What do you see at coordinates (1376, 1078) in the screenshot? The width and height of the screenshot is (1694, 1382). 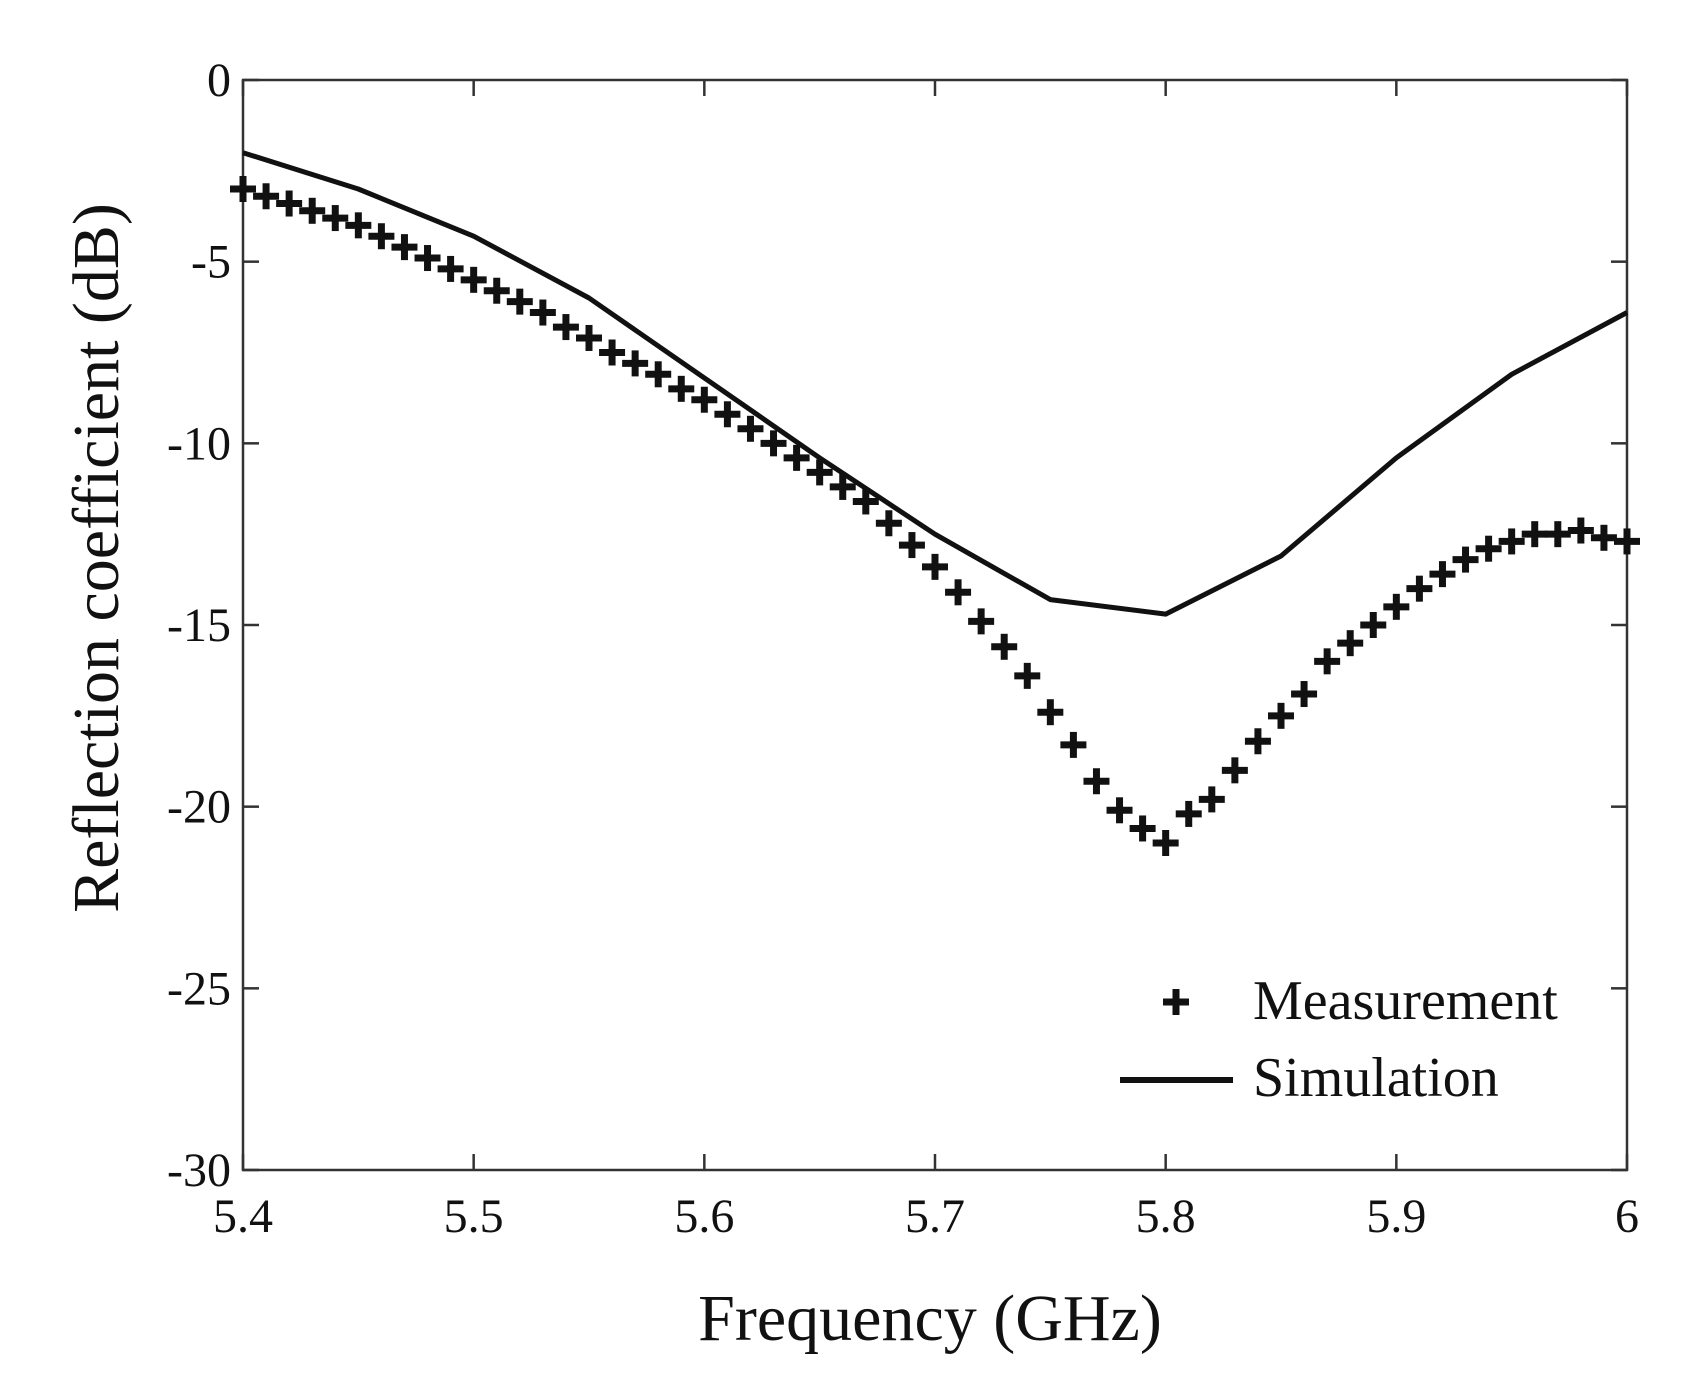 I see `legend-simulation-label: Simulation` at bounding box center [1376, 1078].